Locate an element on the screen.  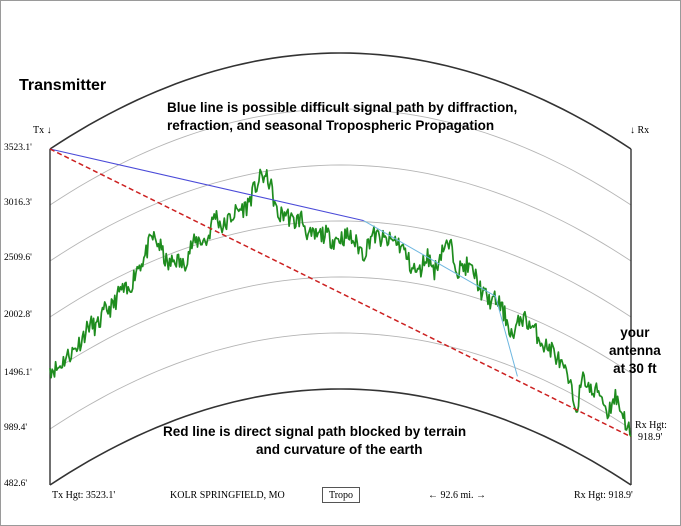
antenna-note-line-1: your is located at coordinates (635, 332).